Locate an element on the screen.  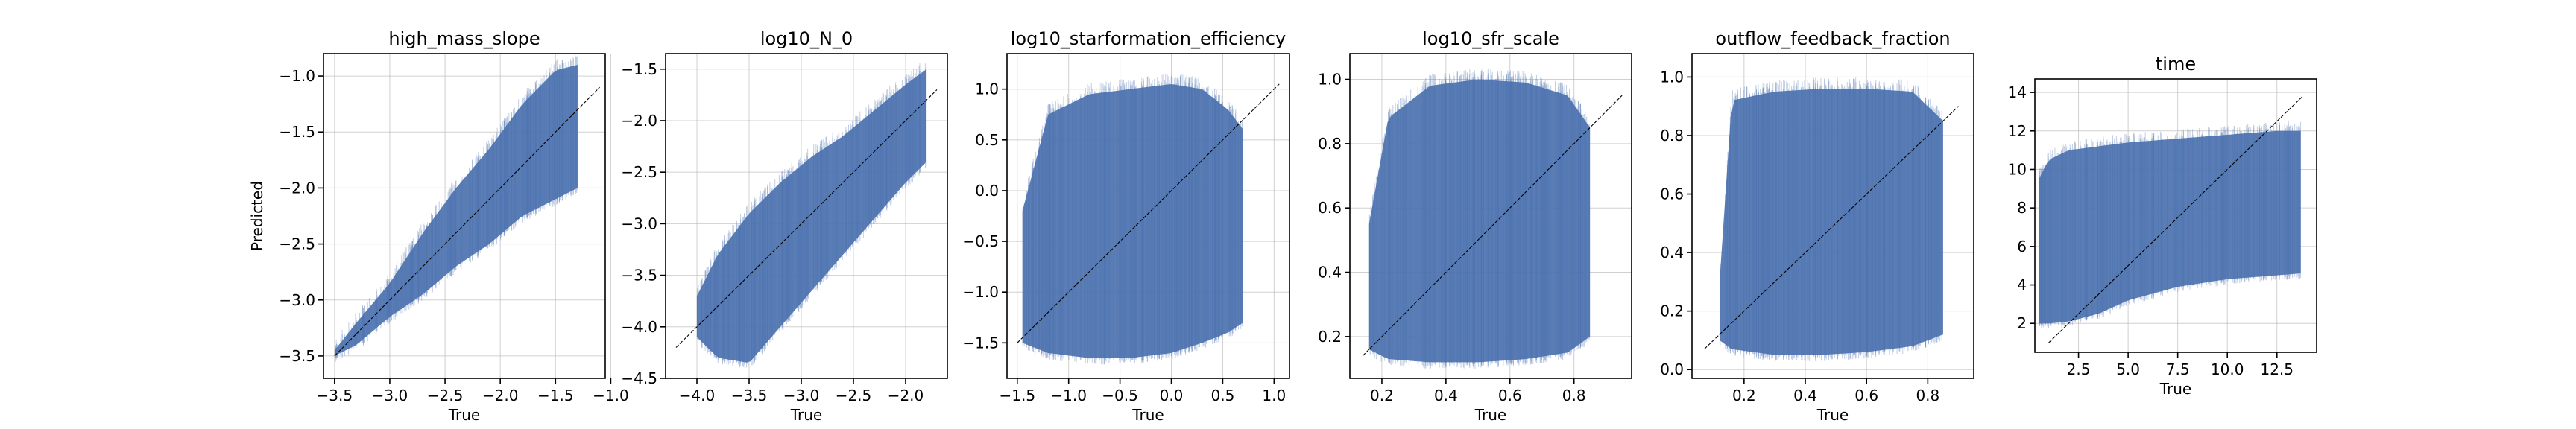
y-tick-label: 14 is located at coordinates (2018, 92).